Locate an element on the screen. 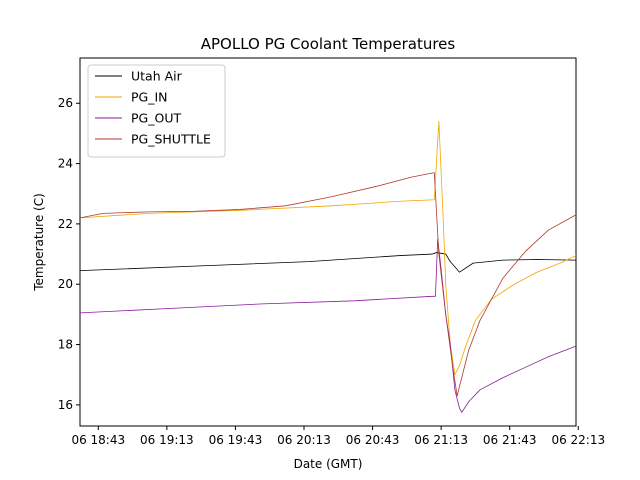 This screenshot has width=640, height=480. legend: Utah Air PG_IN PG_OUT PG_SHUTTLE is located at coordinates (156, 111).